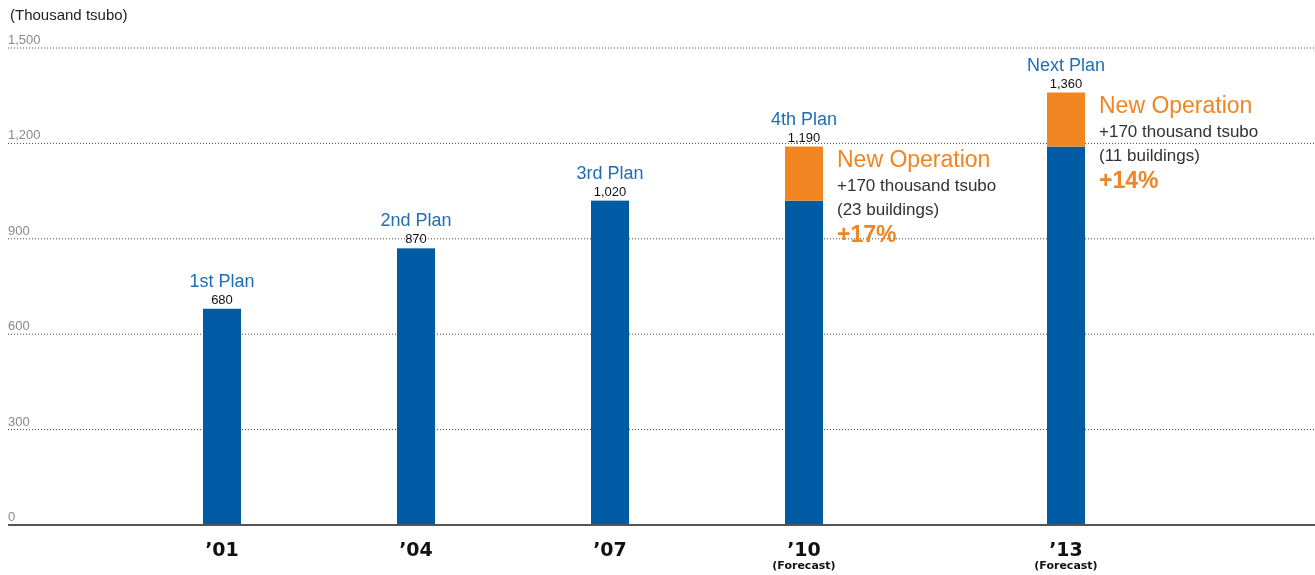  What do you see at coordinates (19, 421) in the screenshot?
I see `y-tick-label: 300` at bounding box center [19, 421].